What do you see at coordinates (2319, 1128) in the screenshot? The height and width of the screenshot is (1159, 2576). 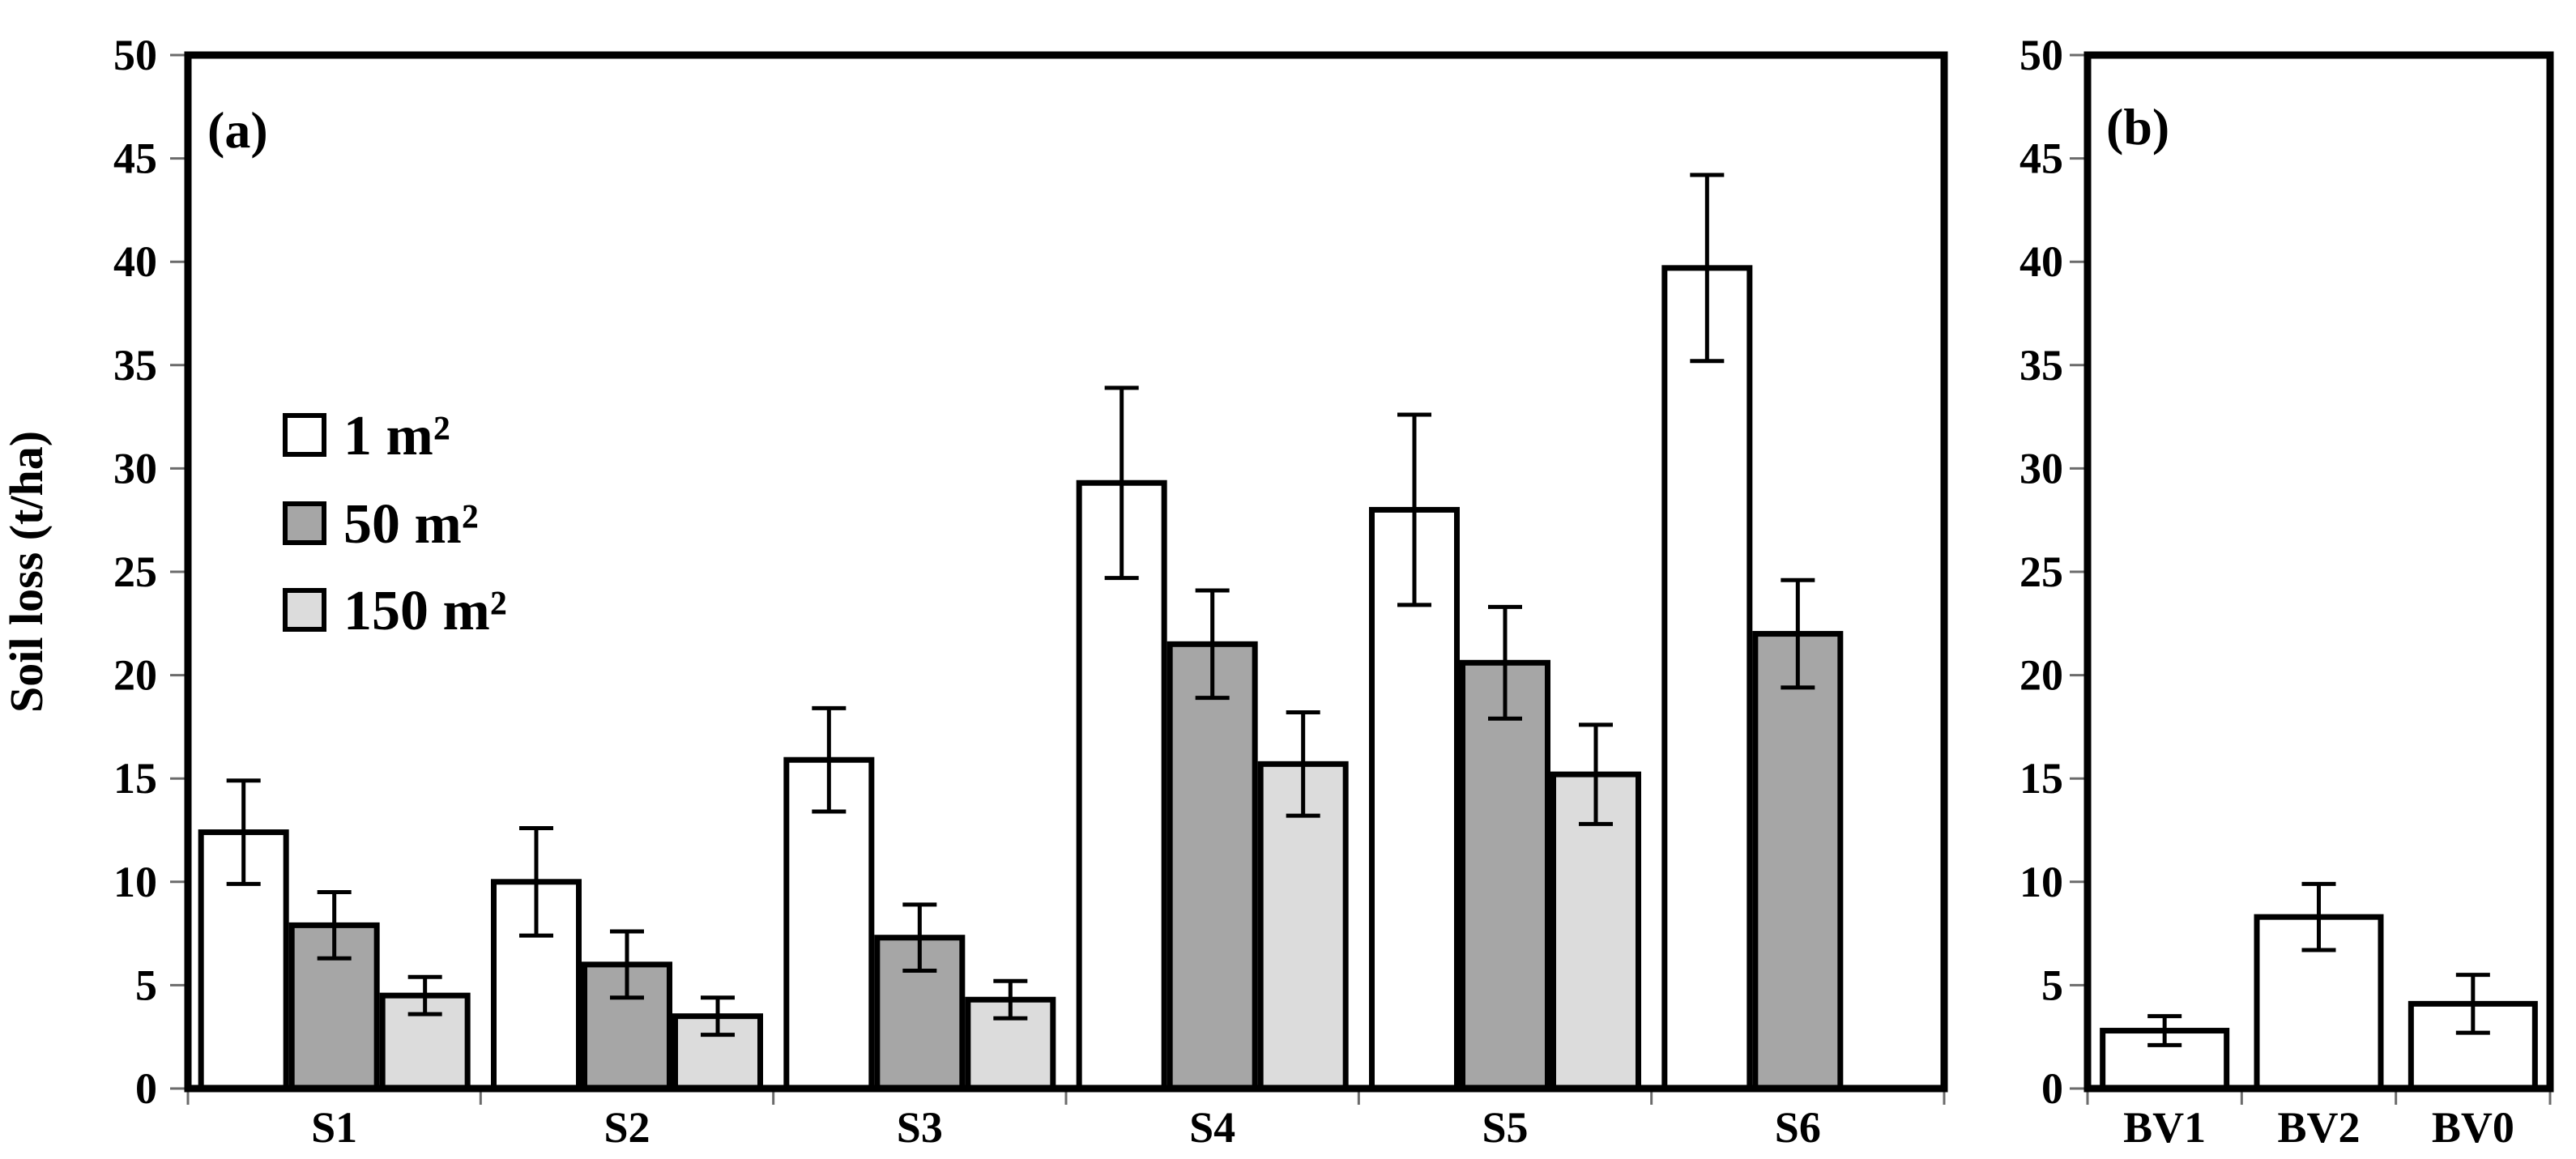 I see `x-category-label-bv2: BV2` at bounding box center [2319, 1128].